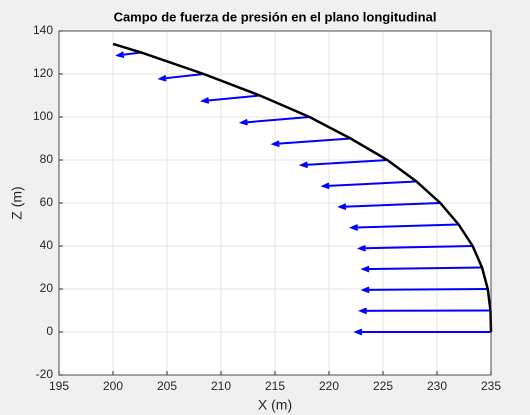  What do you see at coordinates (59, 386) in the screenshot?
I see `x-tick-label: 195` at bounding box center [59, 386].